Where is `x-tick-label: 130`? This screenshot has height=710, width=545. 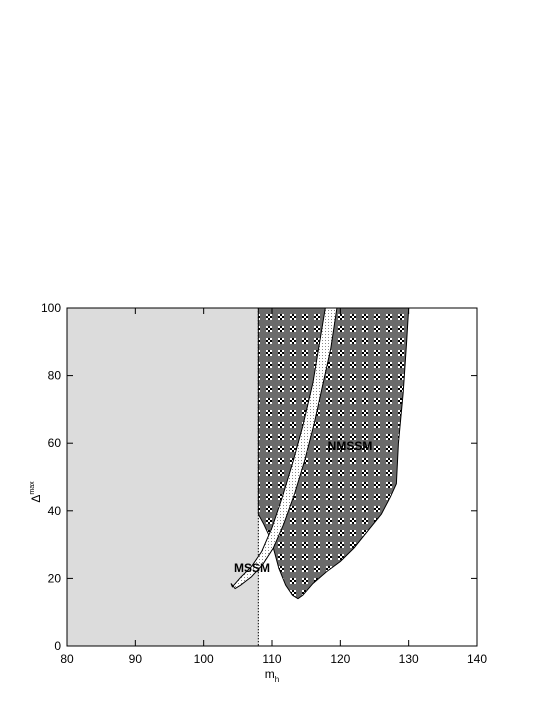
x-tick-label: 130 is located at coordinates (409, 659).